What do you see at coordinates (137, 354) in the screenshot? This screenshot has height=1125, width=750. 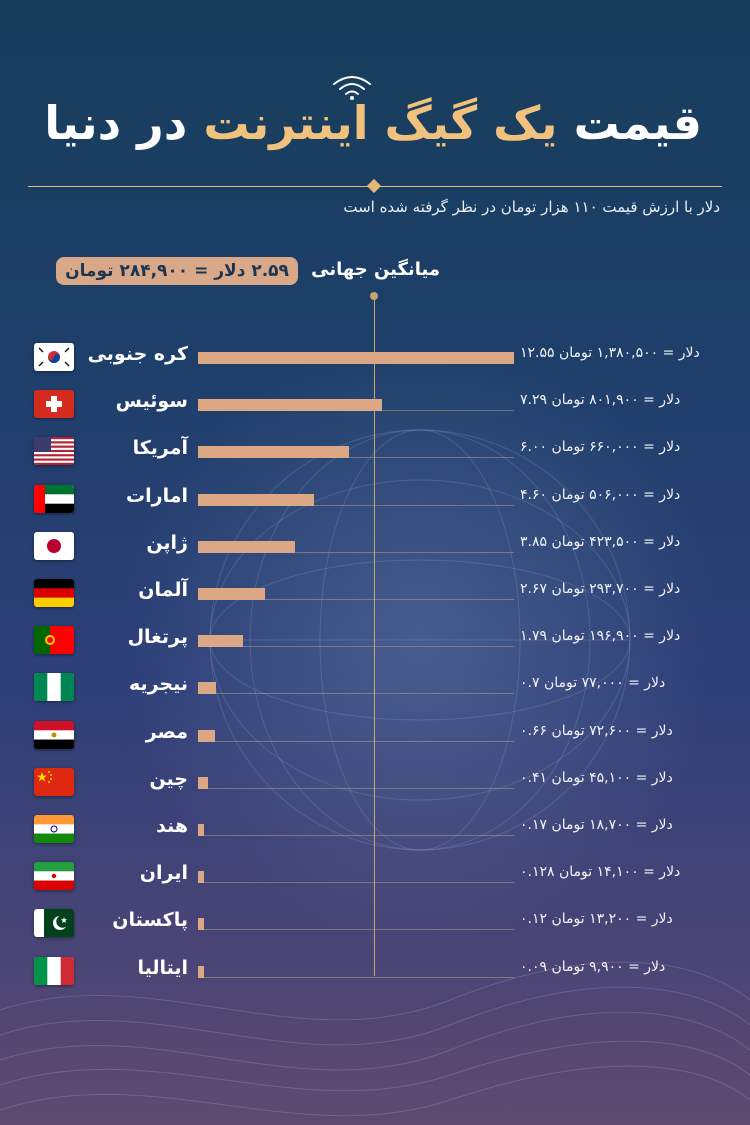 I see `category-label: کره جنوبی` at bounding box center [137, 354].